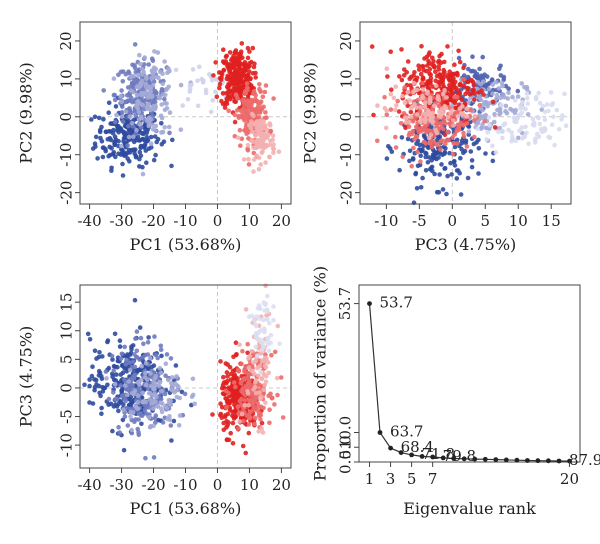 This screenshot has width=600, height=544. Describe the element at coordinates (551, 221) in the screenshot. I see `x-tick-label: 15` at that location.